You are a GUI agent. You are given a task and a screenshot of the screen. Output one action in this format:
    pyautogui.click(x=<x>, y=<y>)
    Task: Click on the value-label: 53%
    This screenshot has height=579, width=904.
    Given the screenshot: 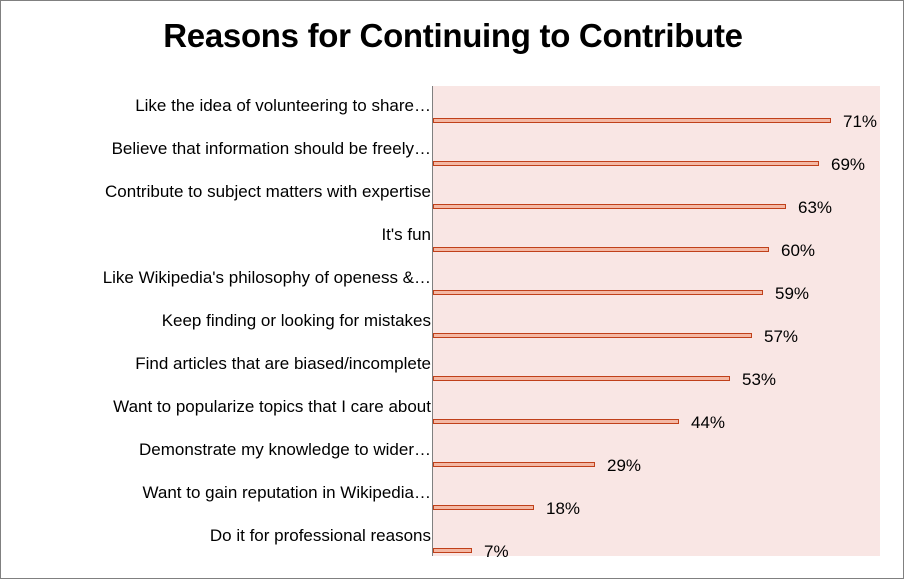 What is the action you would take?
    pyautogui.click(x=759, y=380)
    